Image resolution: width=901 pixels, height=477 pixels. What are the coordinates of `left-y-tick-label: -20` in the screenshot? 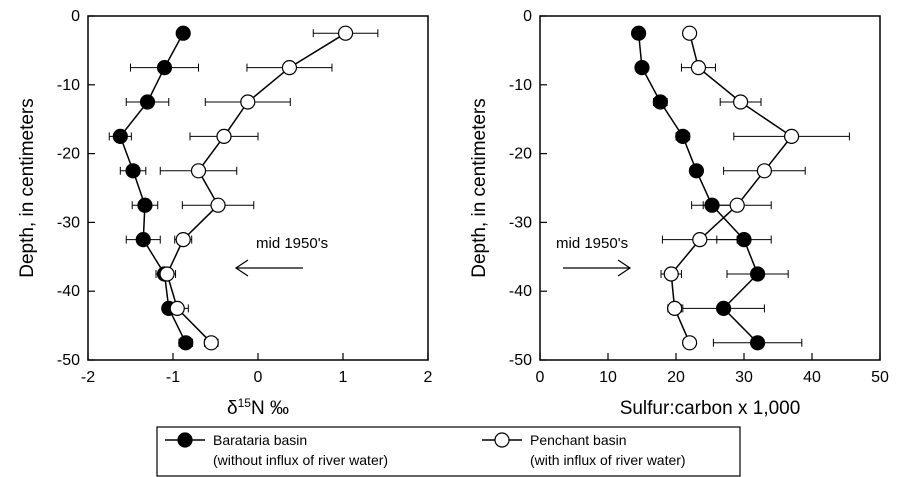 It's located at (68, 154).